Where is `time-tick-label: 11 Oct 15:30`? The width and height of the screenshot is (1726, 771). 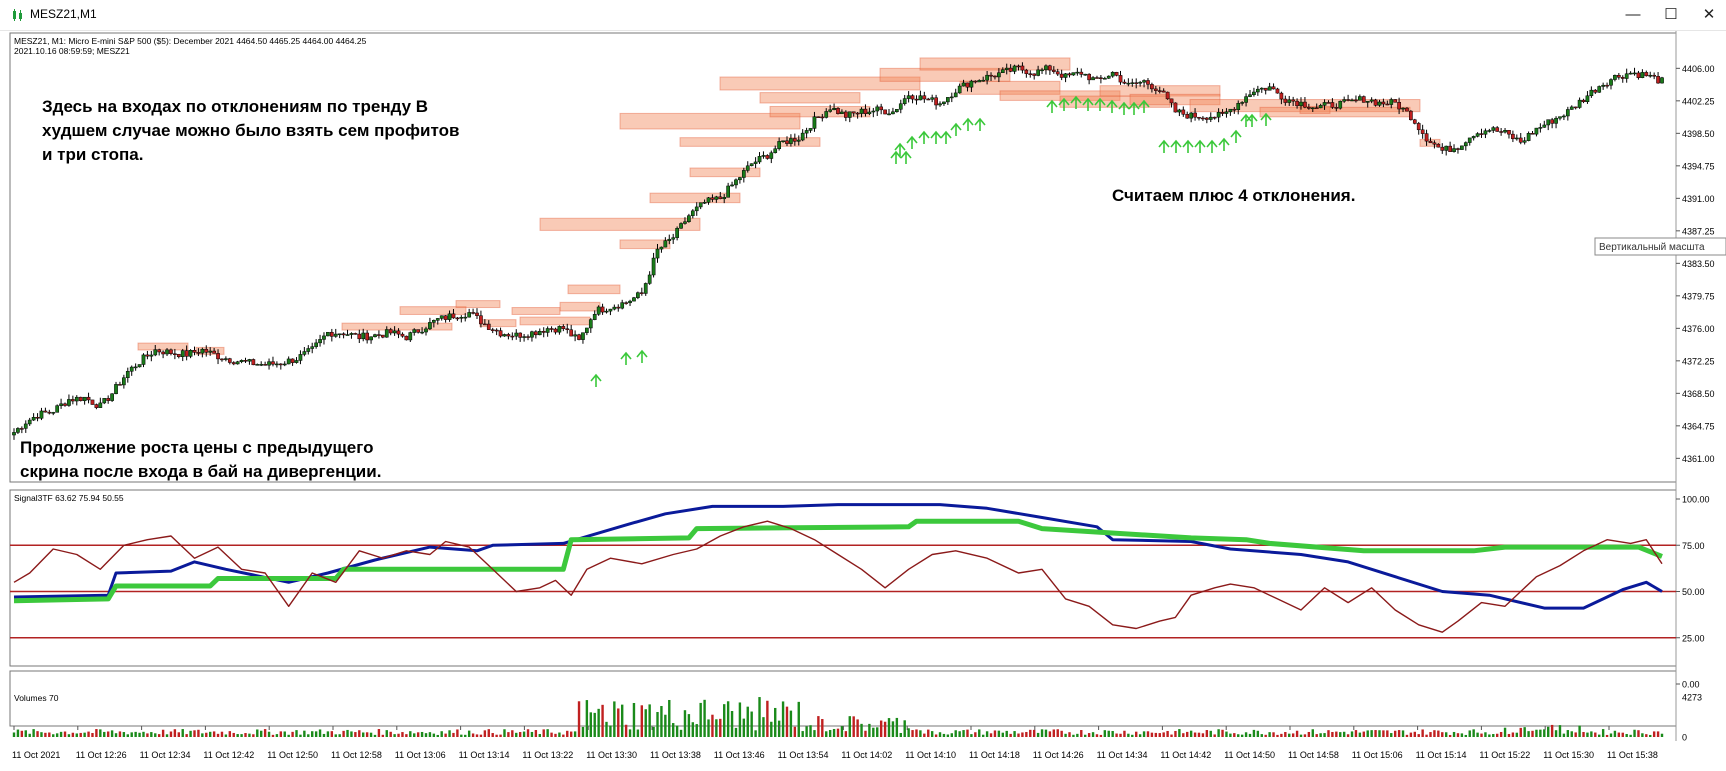
time-tick-label: 11 Oct 15:30 is located at coordinates (1568, 755).